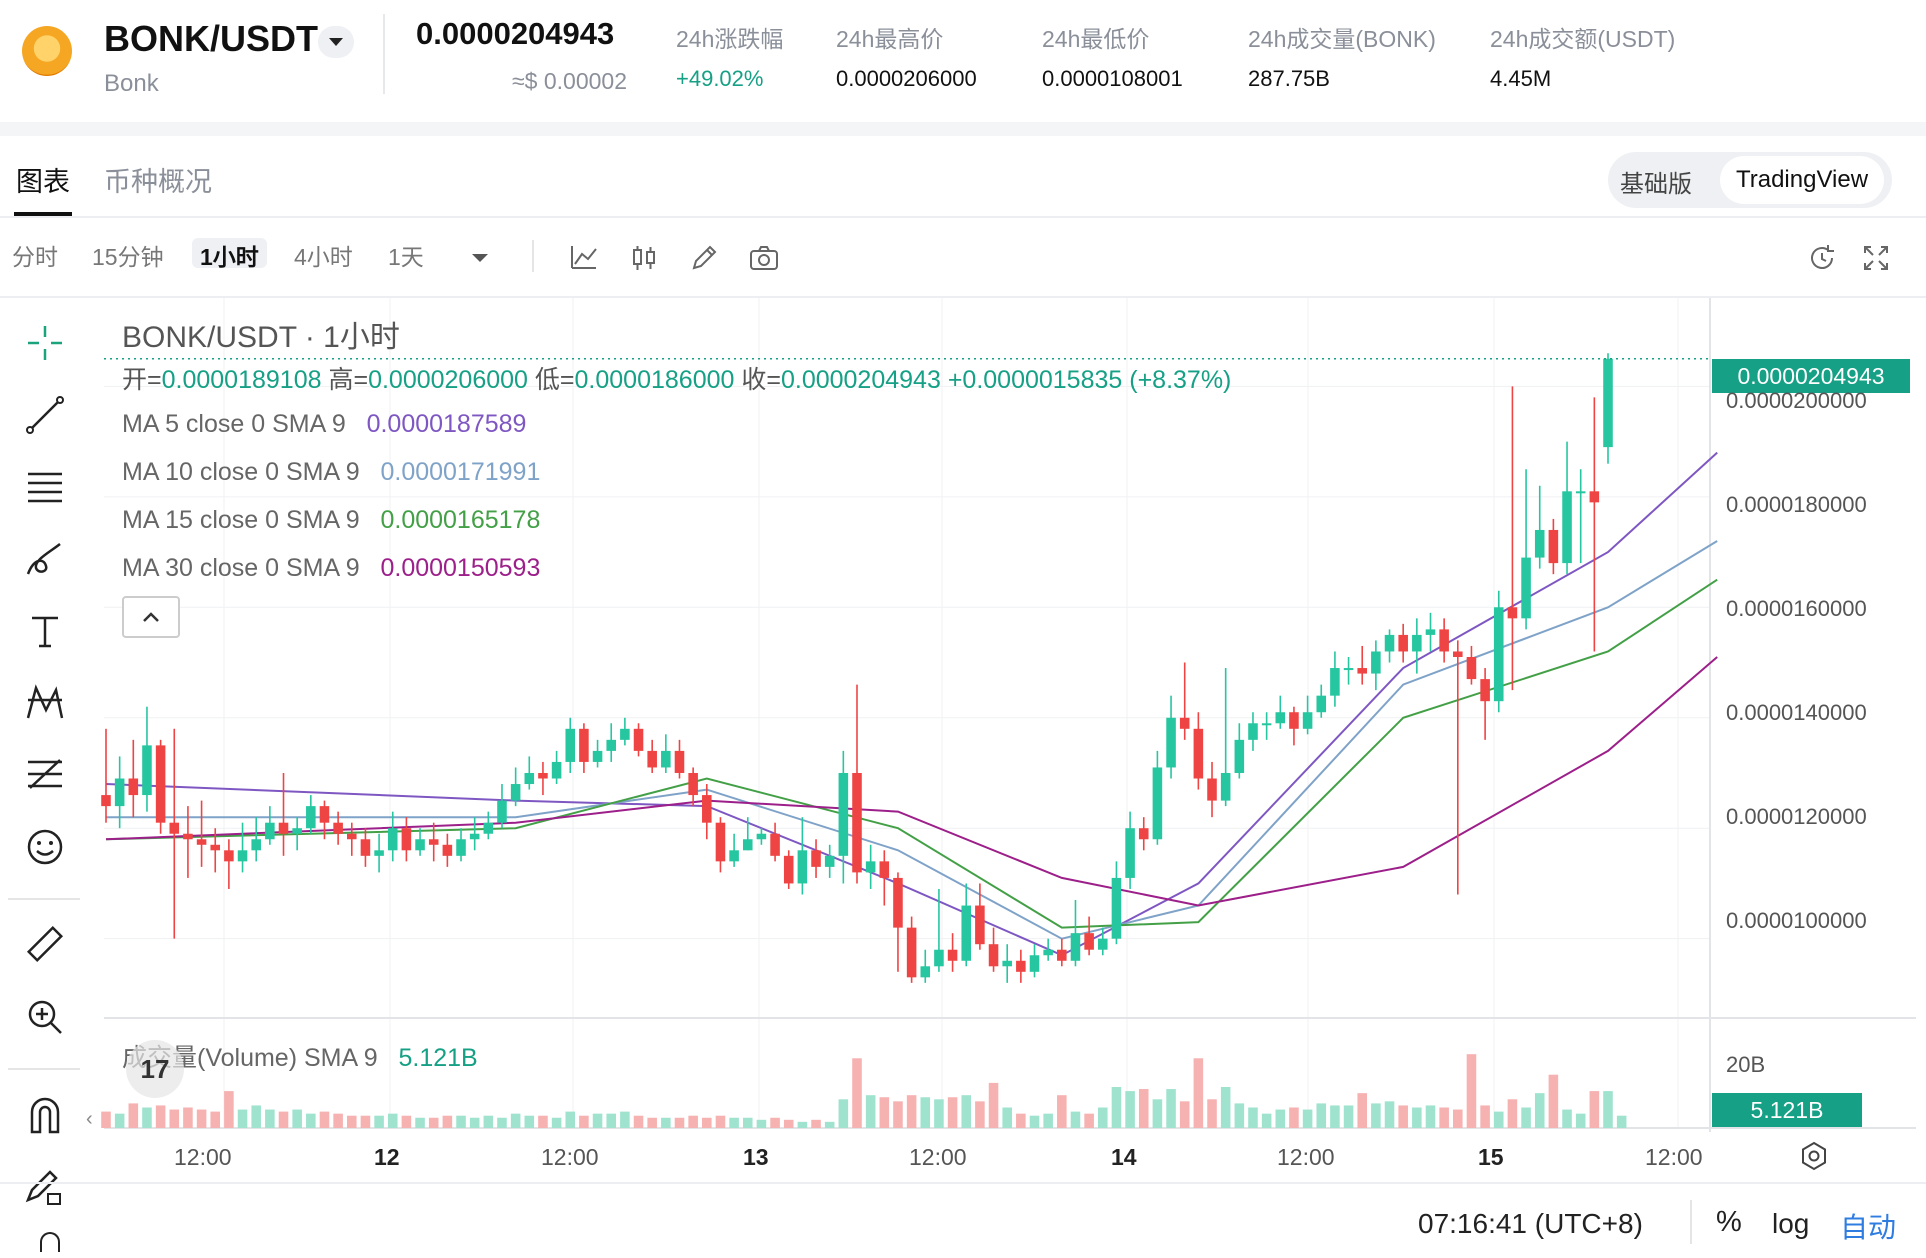 The image size is (1926, 1258). Describe the element at coordinates (644, 258) in the screenshot. I see `chart-type-icon` at that location.